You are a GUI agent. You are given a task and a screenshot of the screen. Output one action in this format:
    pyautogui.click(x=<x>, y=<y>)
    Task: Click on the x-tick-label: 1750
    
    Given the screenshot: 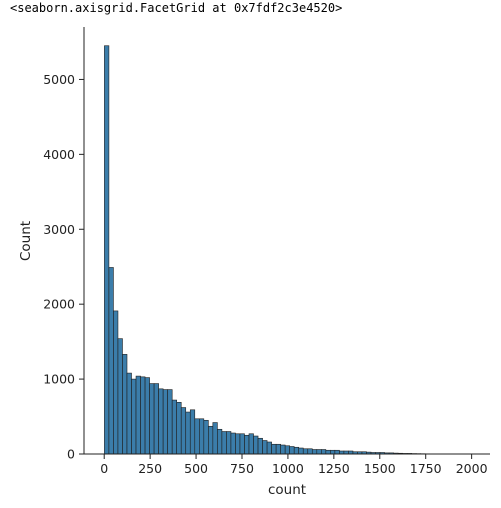 What is the action you would take?
    pyautogui.click(x=426, y=468)
    